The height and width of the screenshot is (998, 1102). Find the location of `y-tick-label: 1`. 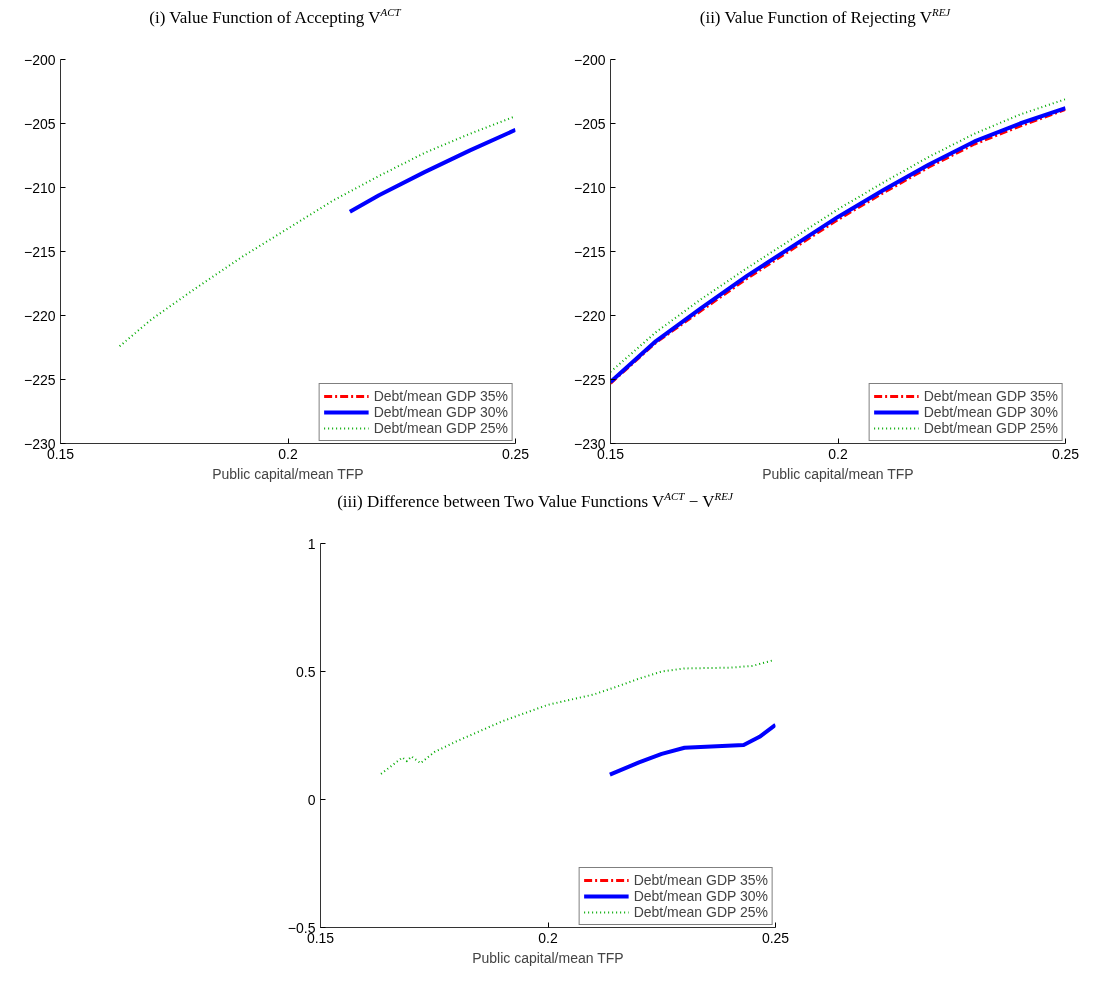

y-tick-label: 1 is located at coordinates (311, 543).